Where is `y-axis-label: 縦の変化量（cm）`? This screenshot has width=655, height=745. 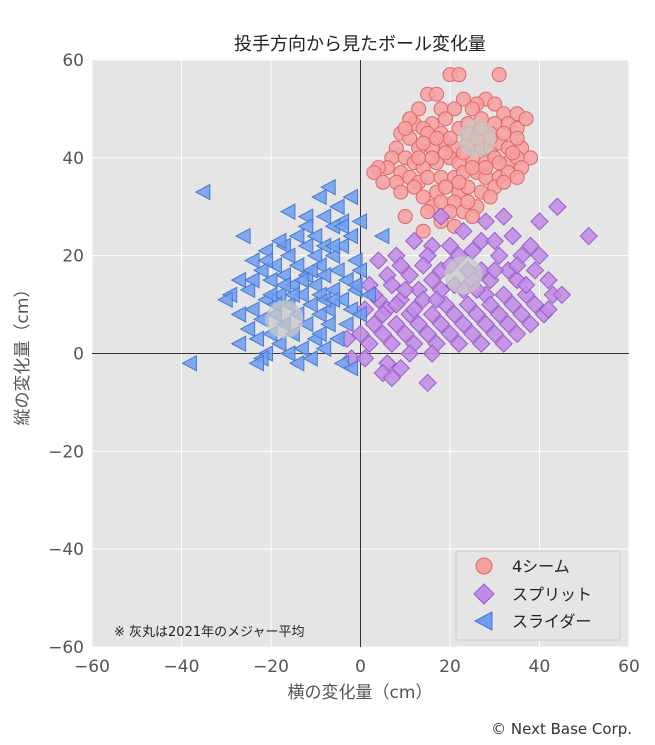
y-axis-label: 縦の変化量（cm） is located at coordinates (23, 353).